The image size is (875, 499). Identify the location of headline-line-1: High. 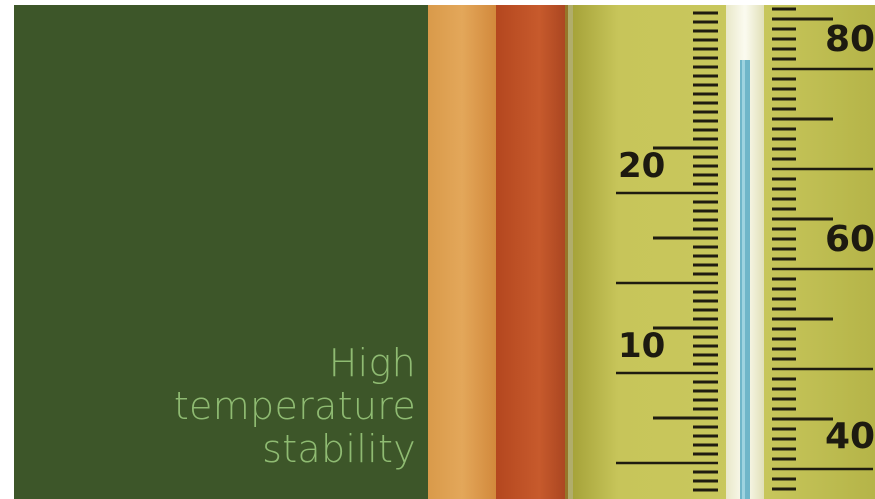
(372, 363).